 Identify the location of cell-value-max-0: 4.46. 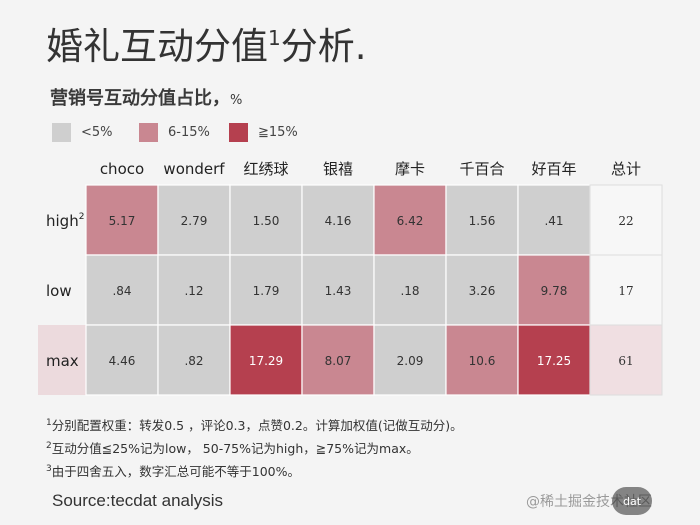
(122, 361).